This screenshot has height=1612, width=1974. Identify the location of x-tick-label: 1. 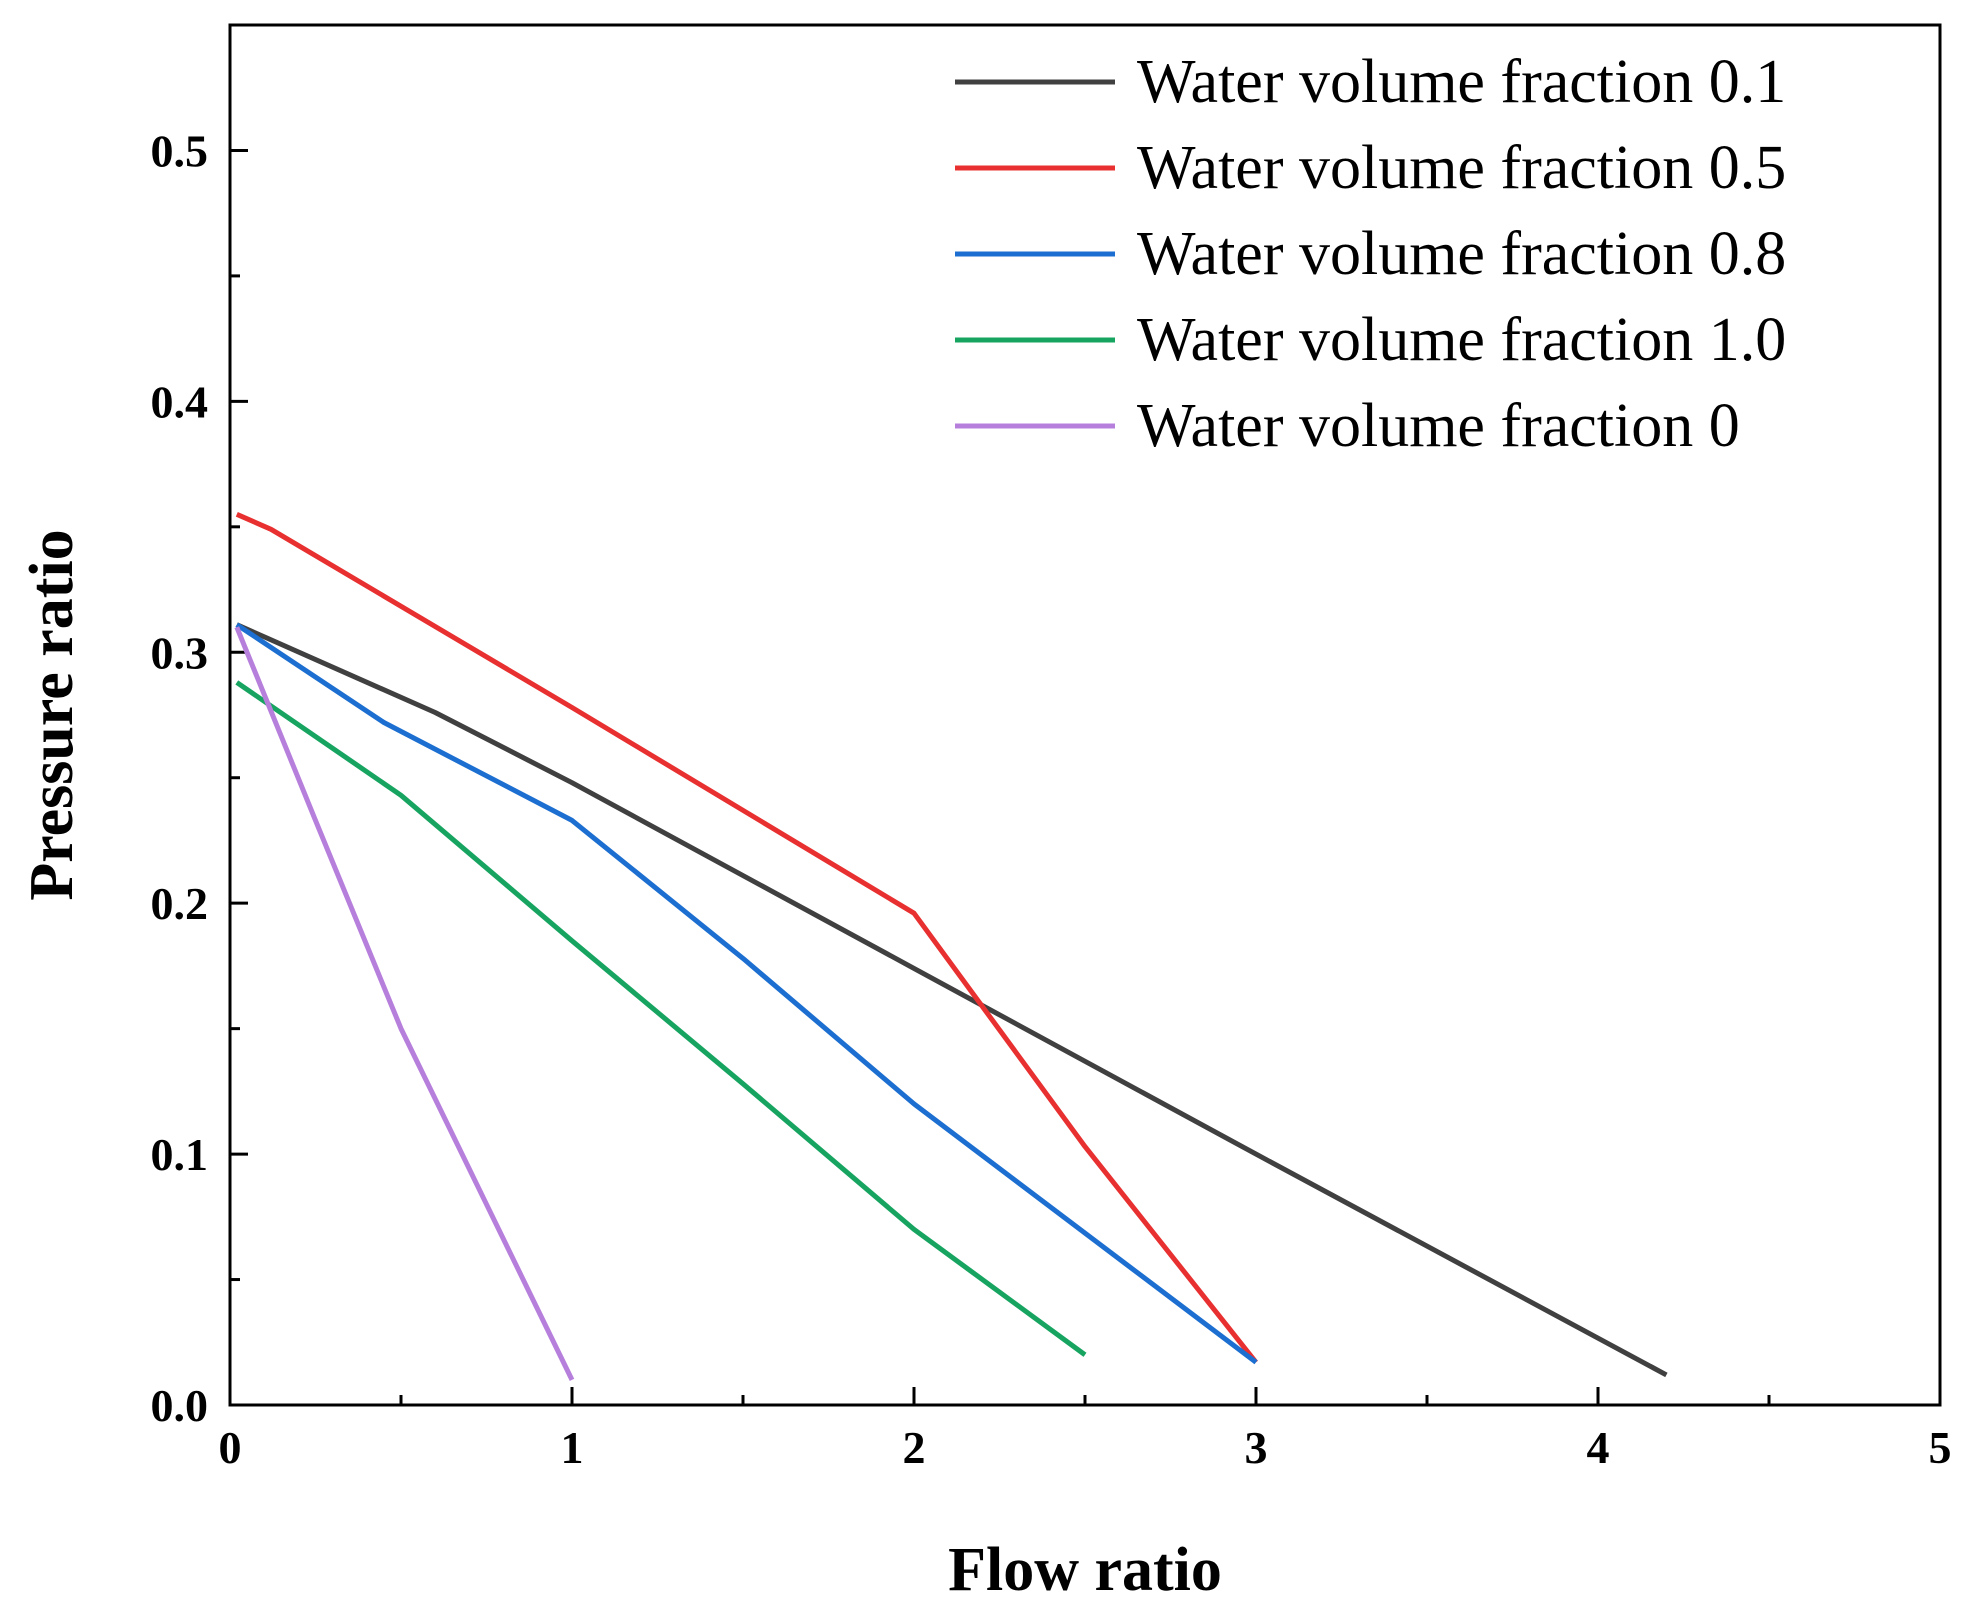
(572, 1447).